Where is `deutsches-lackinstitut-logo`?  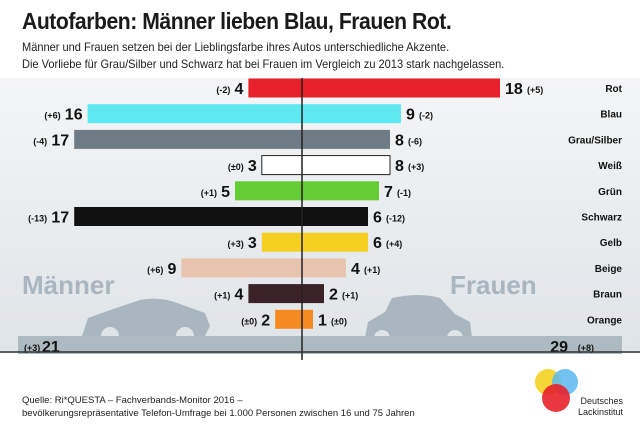
deutsches-lackinstitut-logo is located at coordinates (556, 390).